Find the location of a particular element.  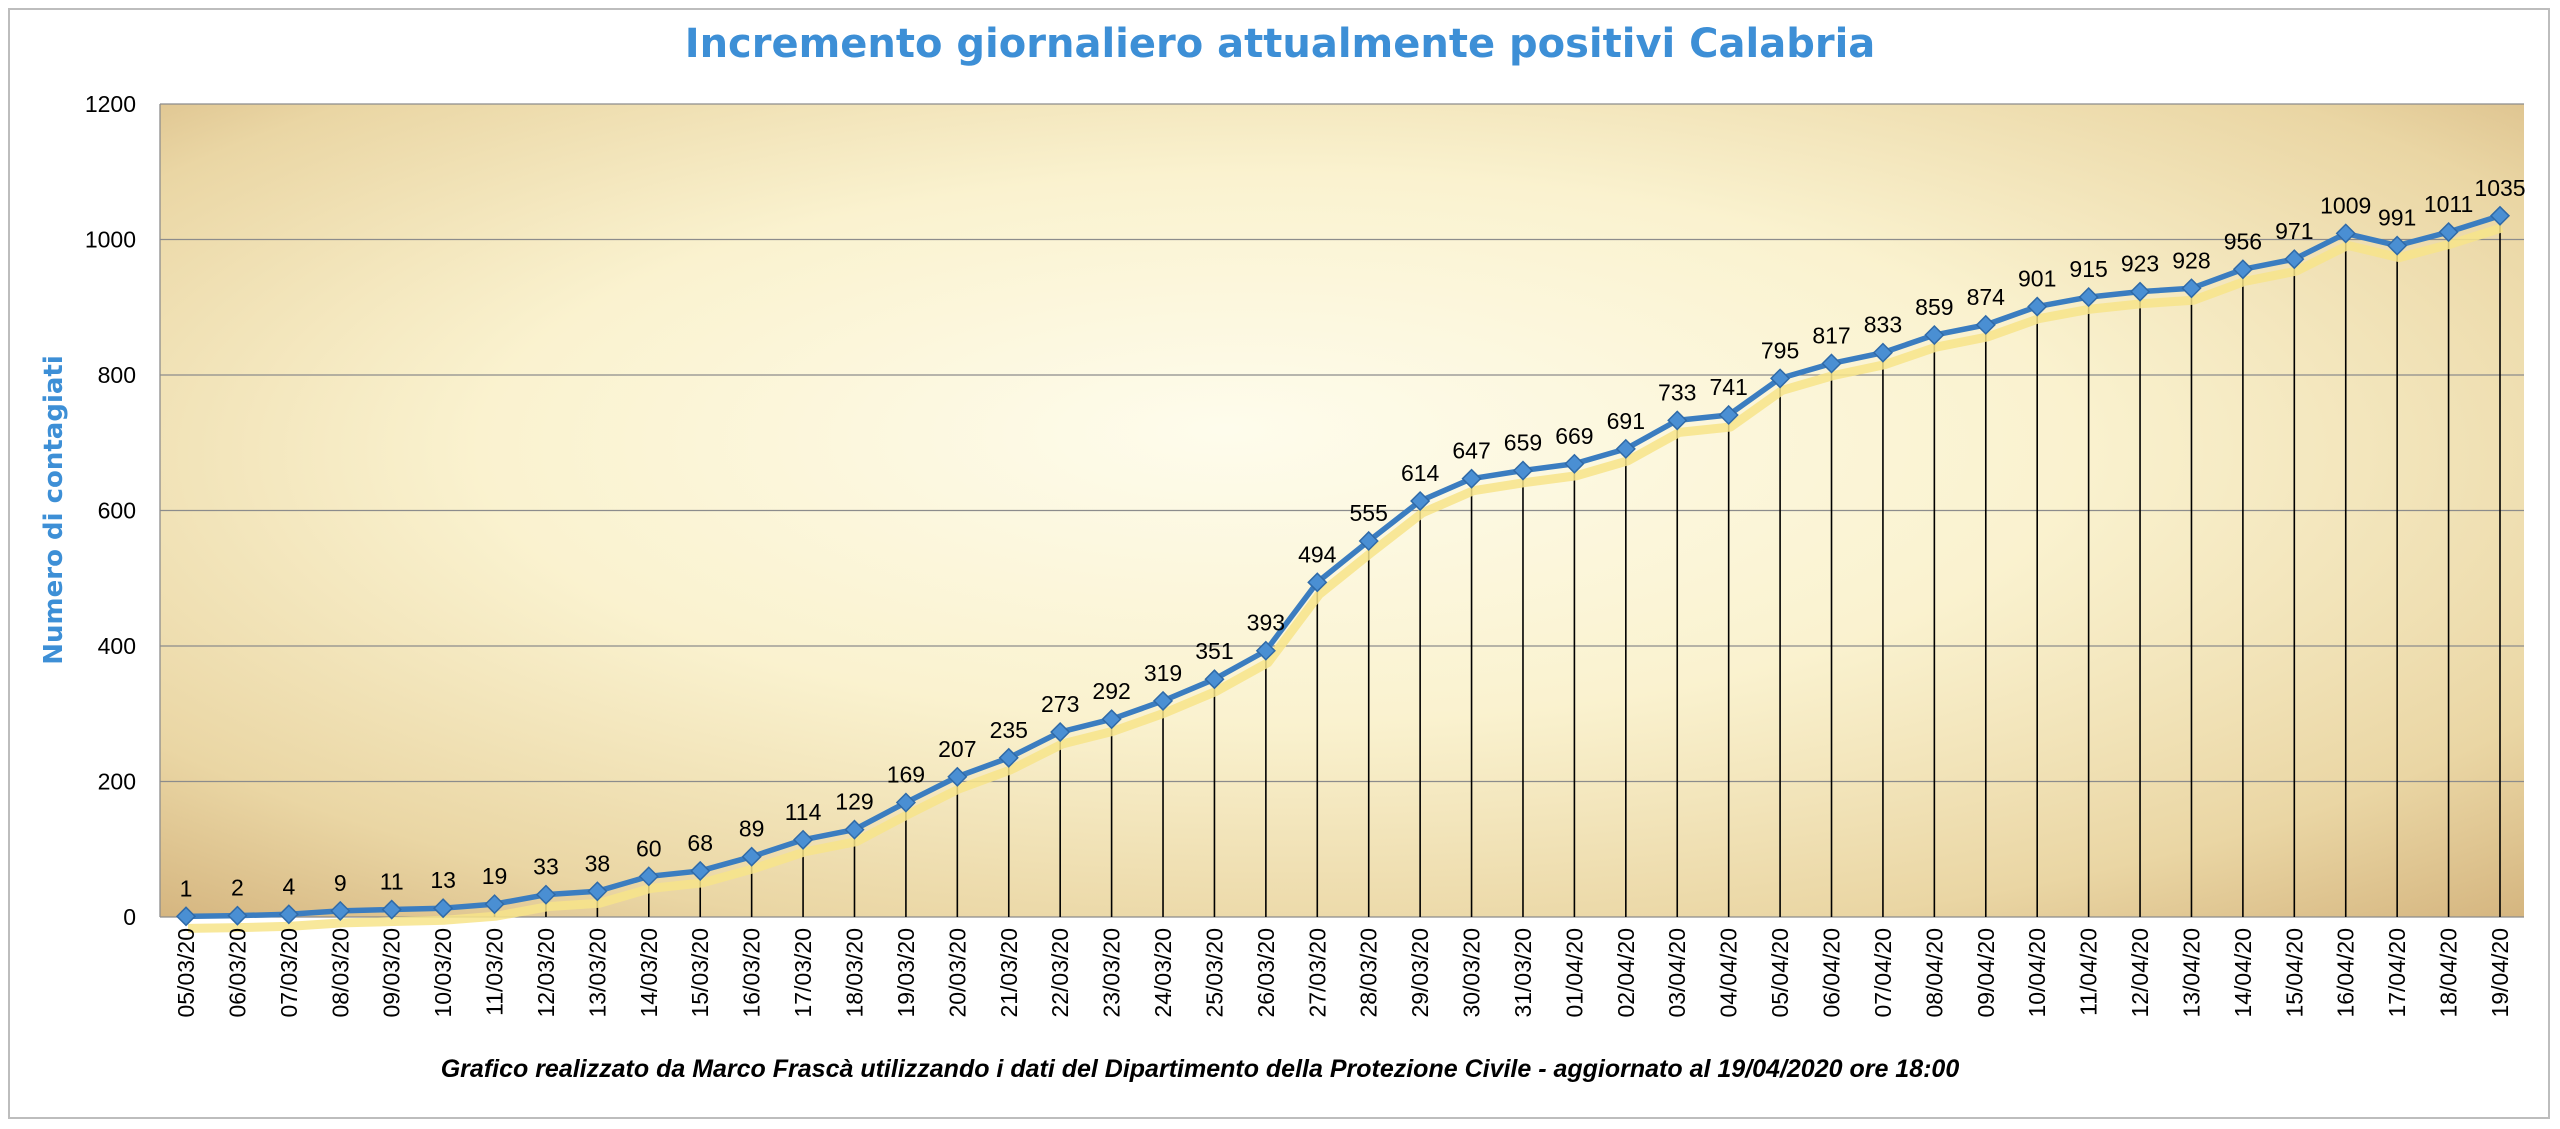

data-label: 2 is located at coordinates (237, 888).